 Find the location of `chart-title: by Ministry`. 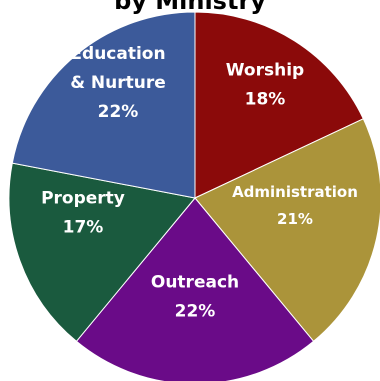

chart-title: by Ministry is located at coordinates (190, 7).